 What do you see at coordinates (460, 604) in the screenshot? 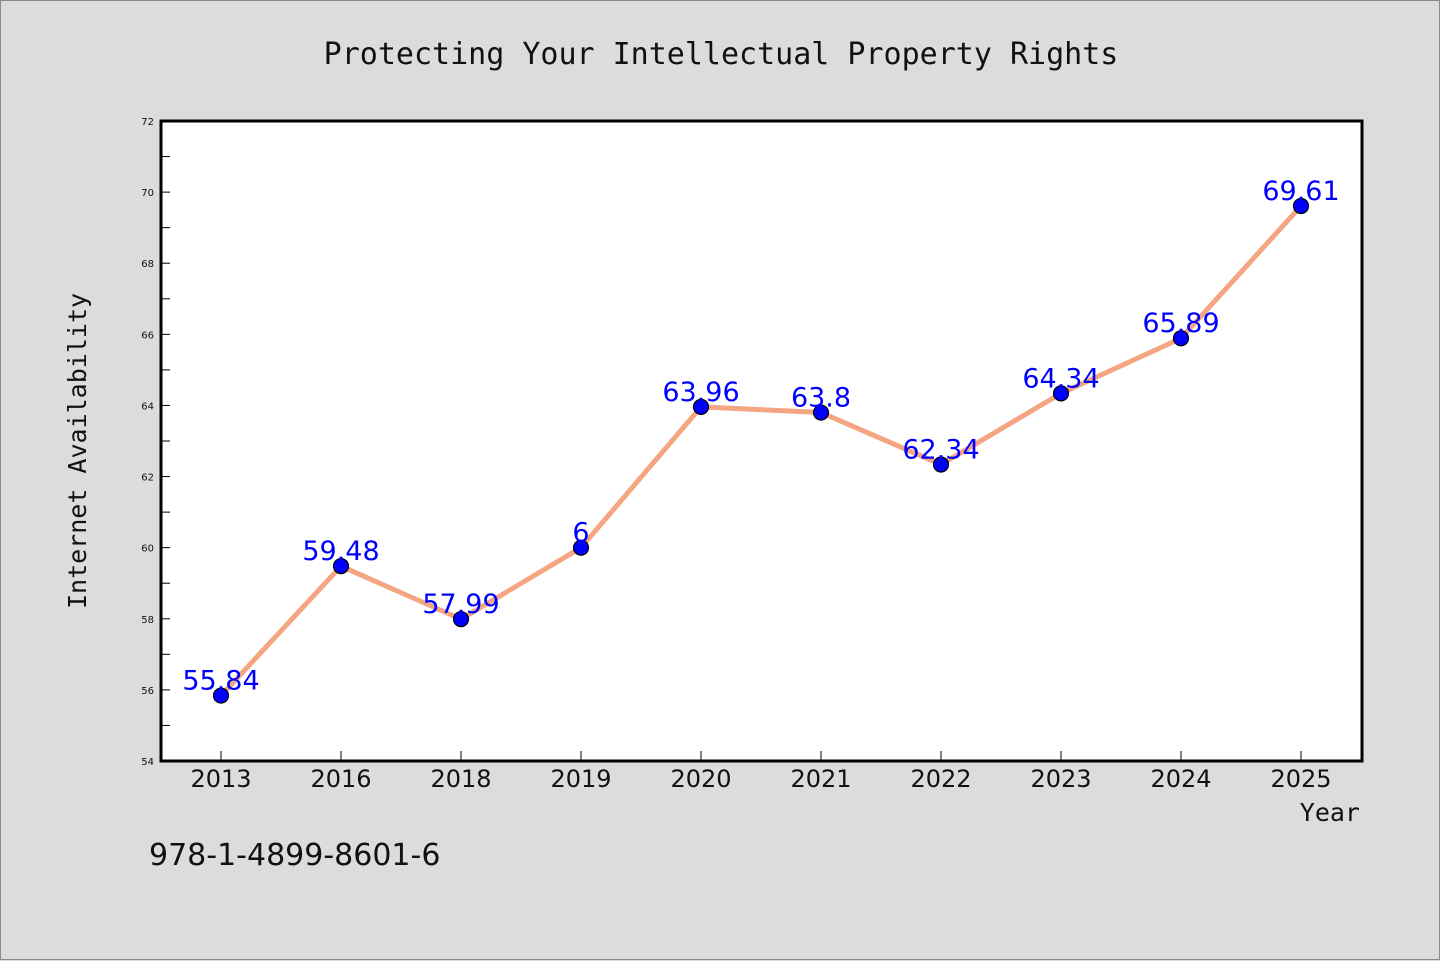
I see `data-label: 57.99` at bounding box center [460, 604].